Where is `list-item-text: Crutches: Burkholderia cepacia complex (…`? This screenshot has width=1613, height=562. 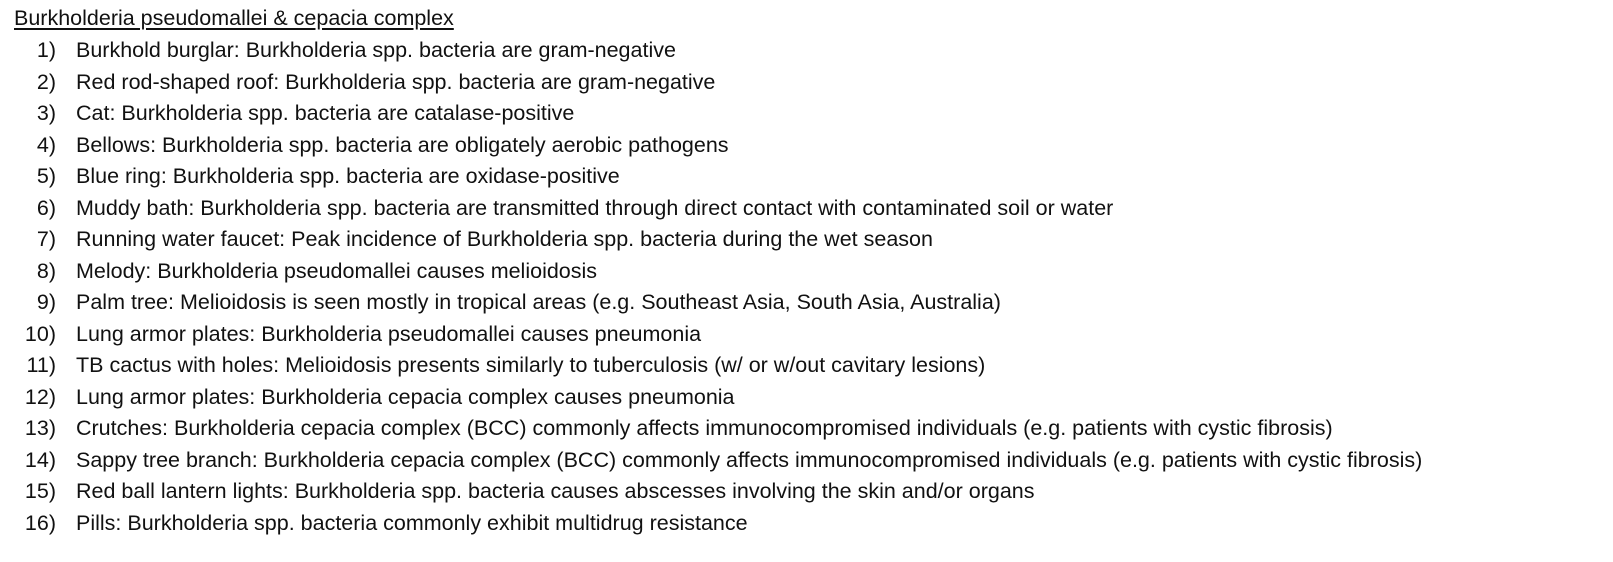 list-item-text: Crutches: Burkholderia cepacia complex (… is located at coordinates (704, 428).